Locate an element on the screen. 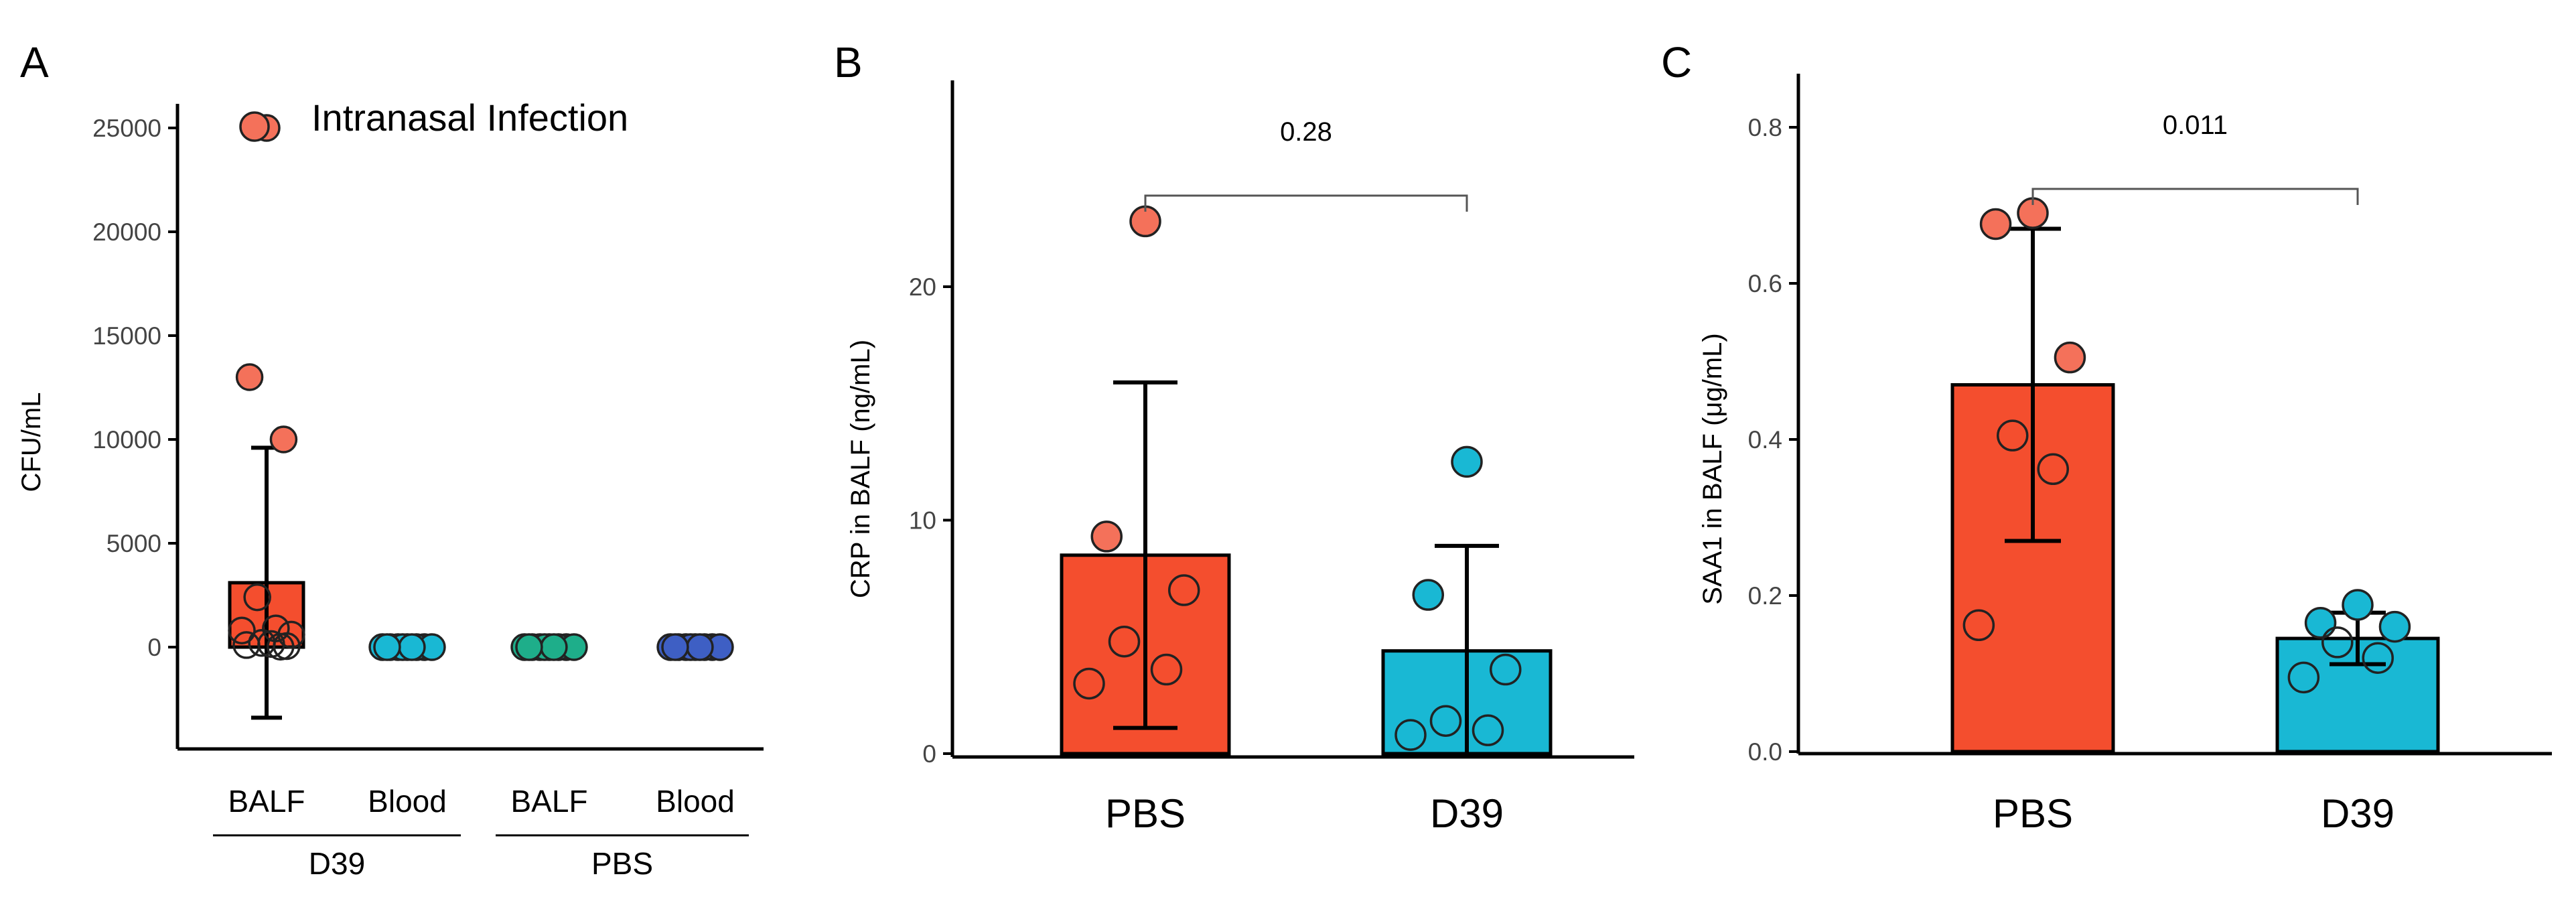 This screenshot has height=903, width=2576. y-tick-label: 15000 is located at coordinates (126, 336).